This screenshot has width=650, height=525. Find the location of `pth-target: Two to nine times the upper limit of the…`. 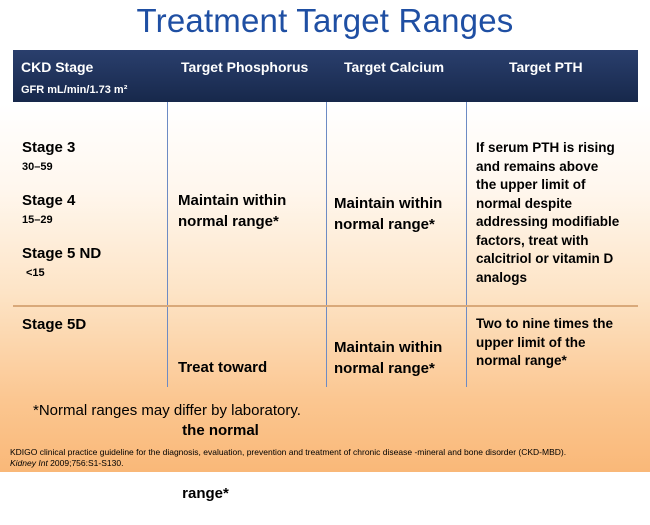

pth-target: Two to nine times the upper limit of the… is located at coordinates (544, 343).